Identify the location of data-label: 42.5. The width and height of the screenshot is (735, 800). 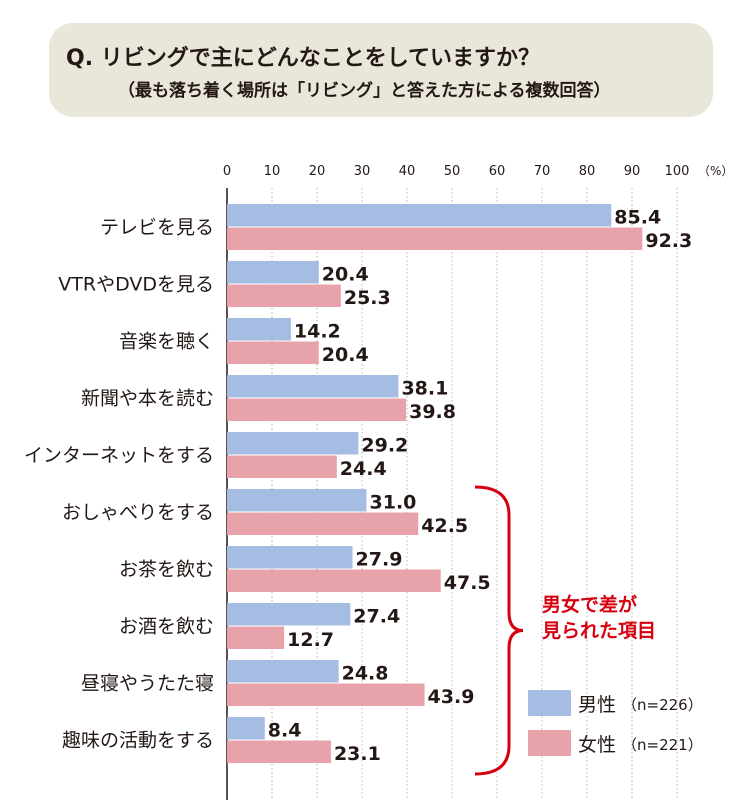
(444, 526).